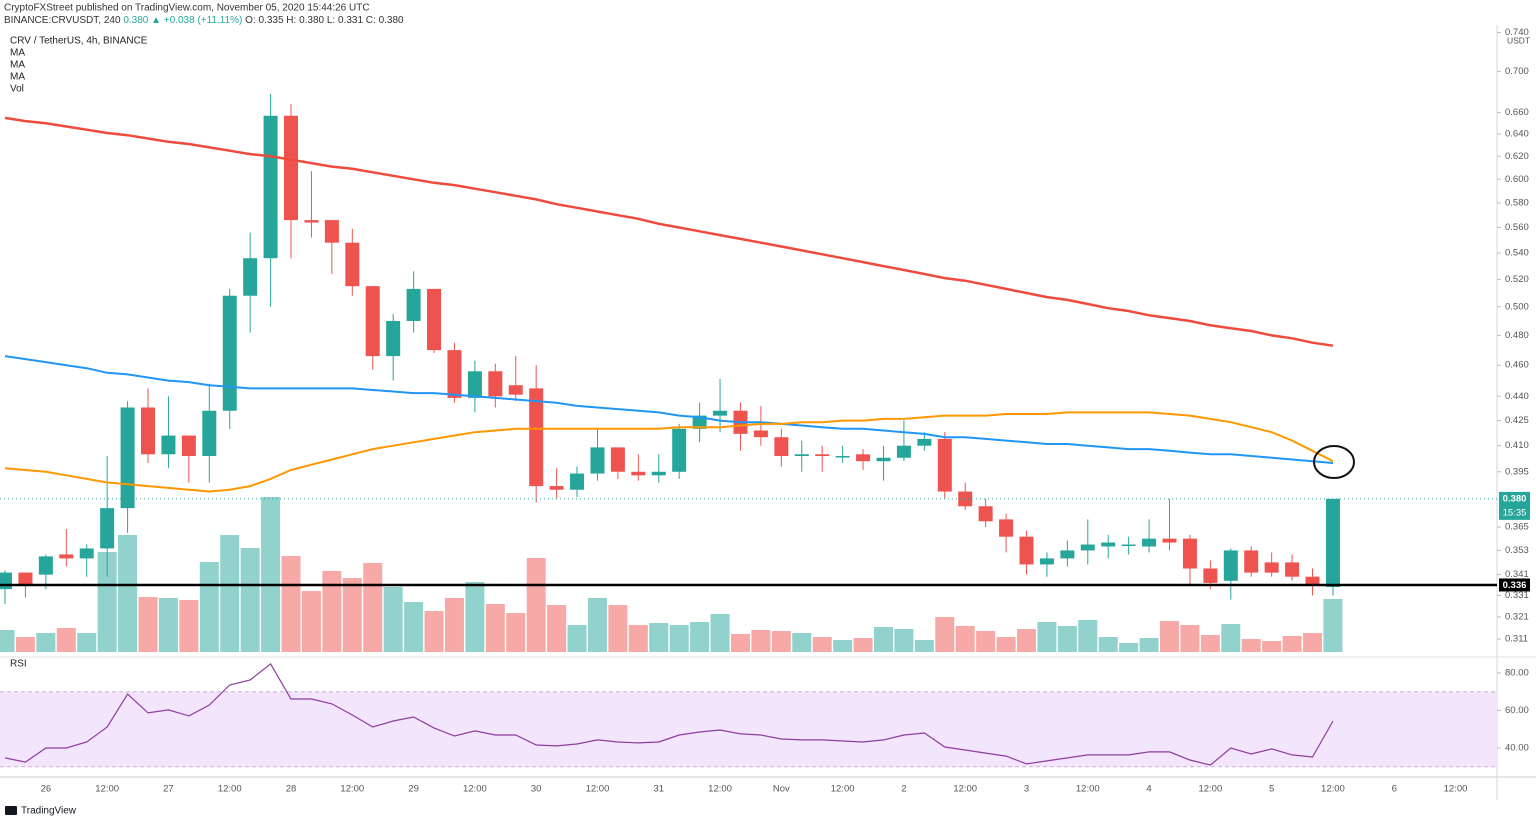  I want to click on x-tick-label: 4, so click(1148, 789).